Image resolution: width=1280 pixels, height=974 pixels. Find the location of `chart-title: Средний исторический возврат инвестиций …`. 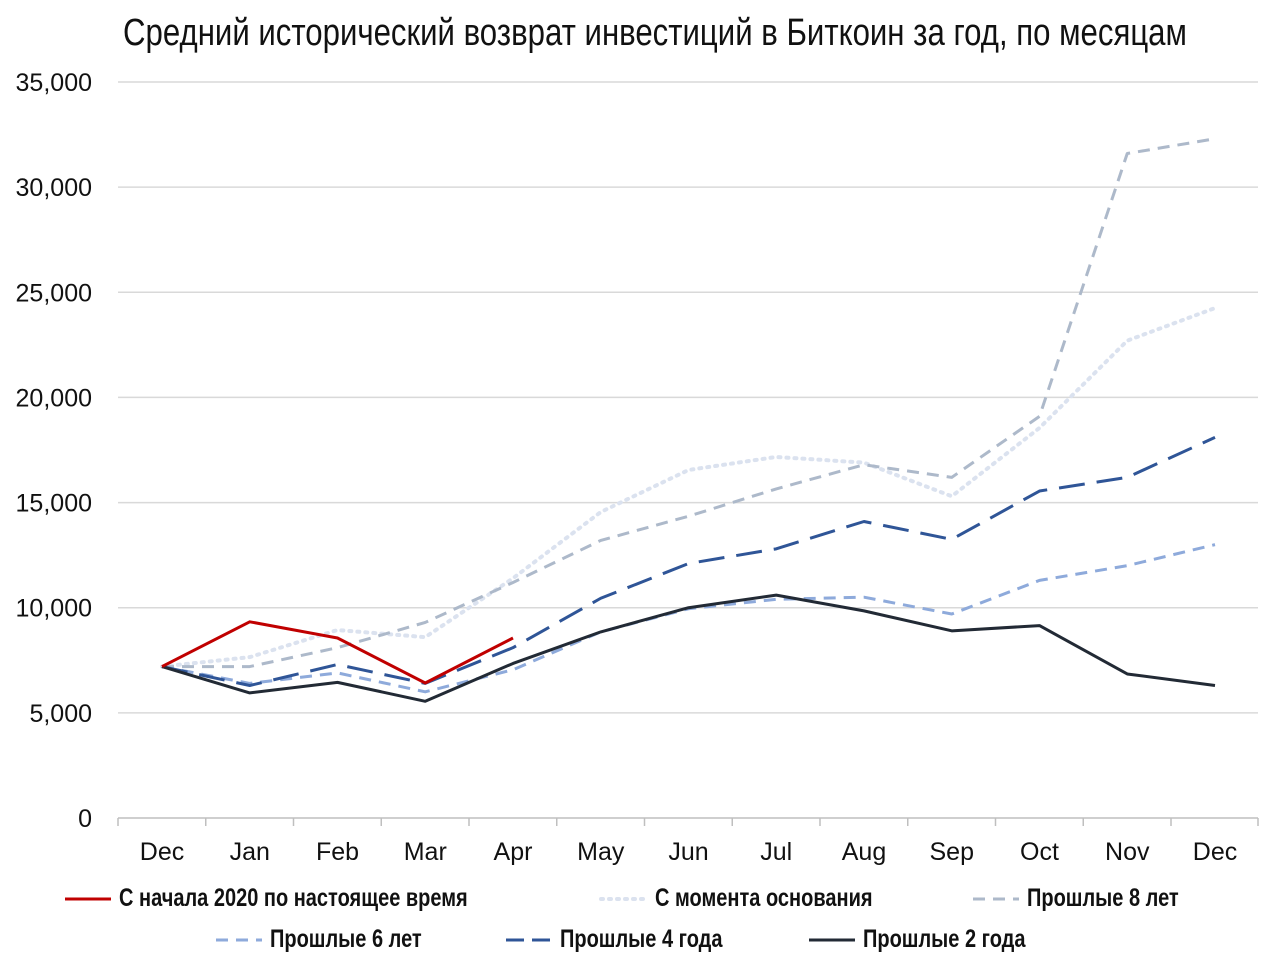

chart-title: Средний исторический возврат инвестиций … is located at coordinates (655, 33).